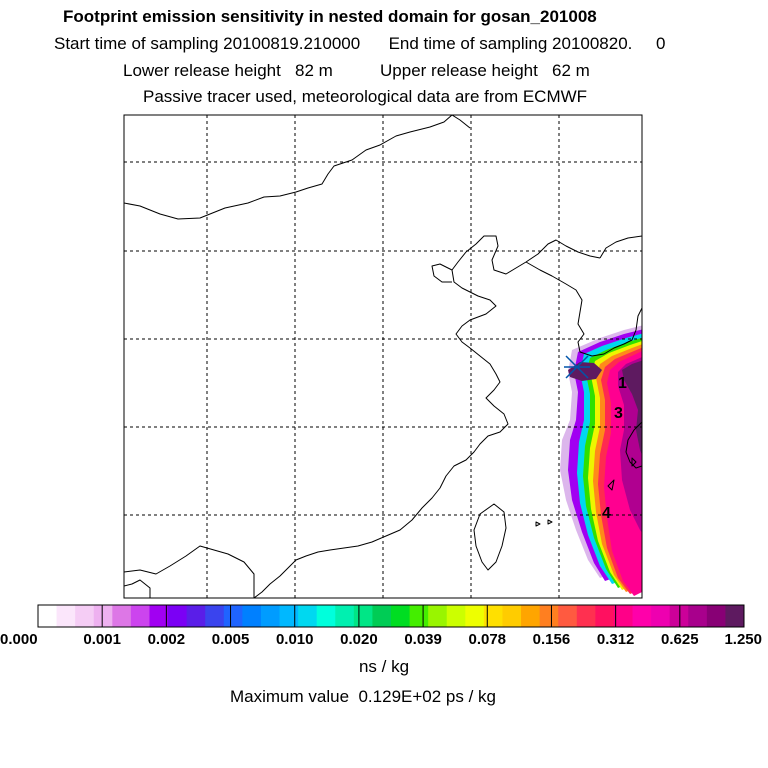 The image size is (768, 768). I want to click on colorbar-tick-label: 0.020, so click(359, 639).